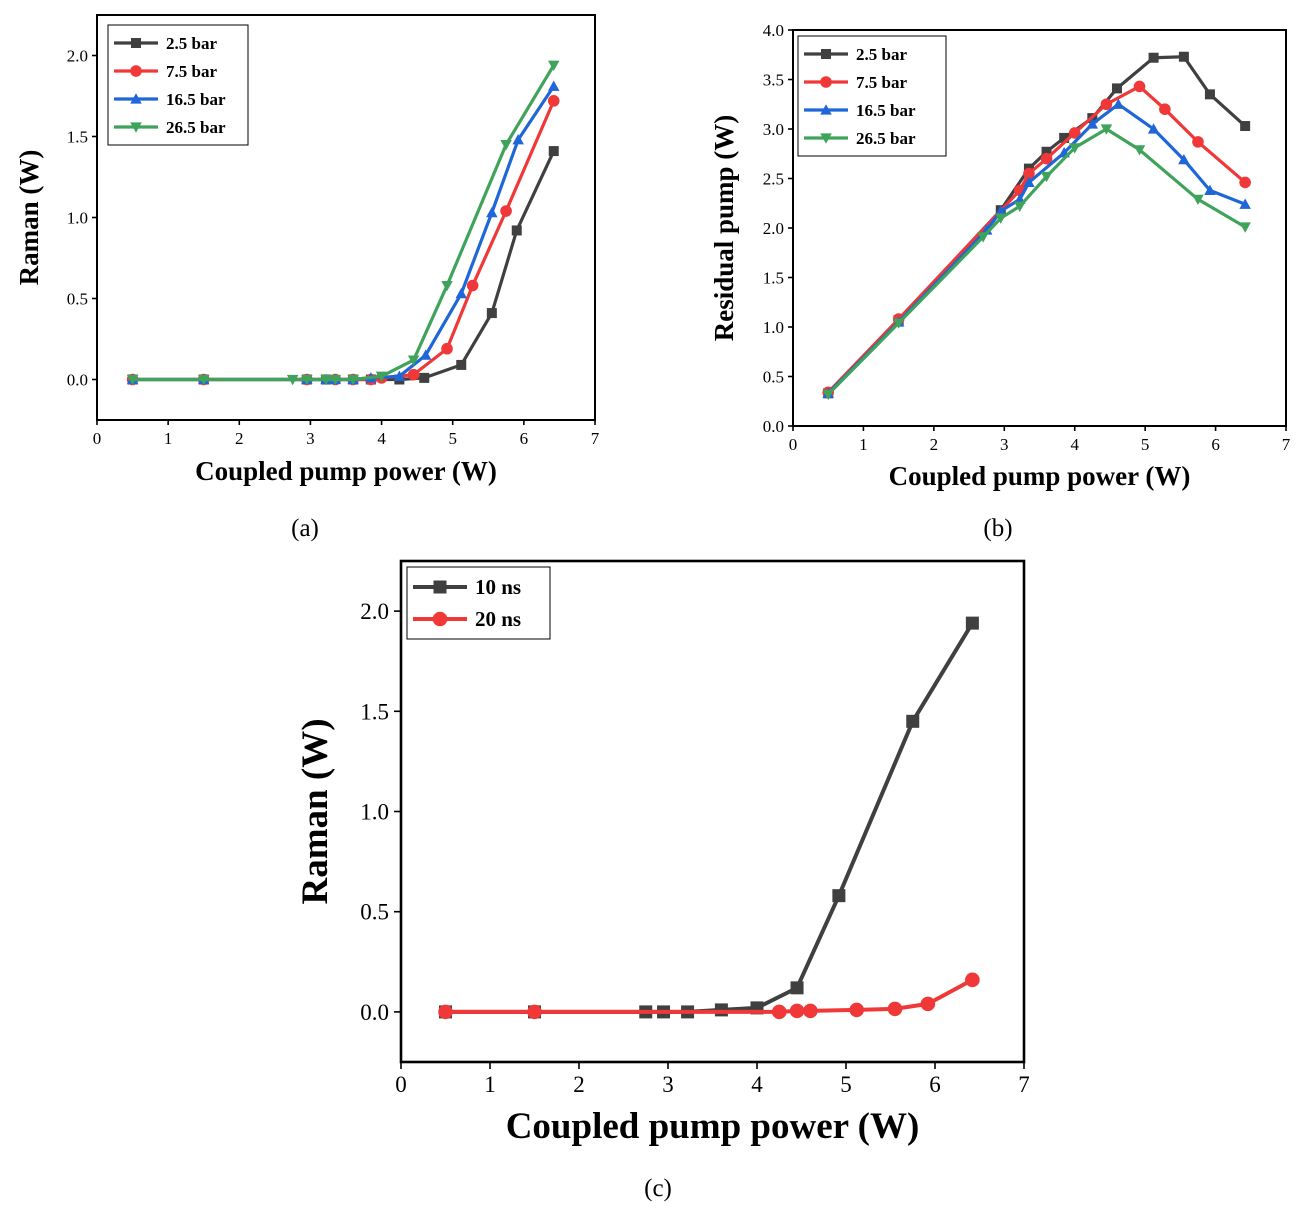 The image size is (1307, 1212). I want to click on x-tick-label: 6, so click(935, 1084).